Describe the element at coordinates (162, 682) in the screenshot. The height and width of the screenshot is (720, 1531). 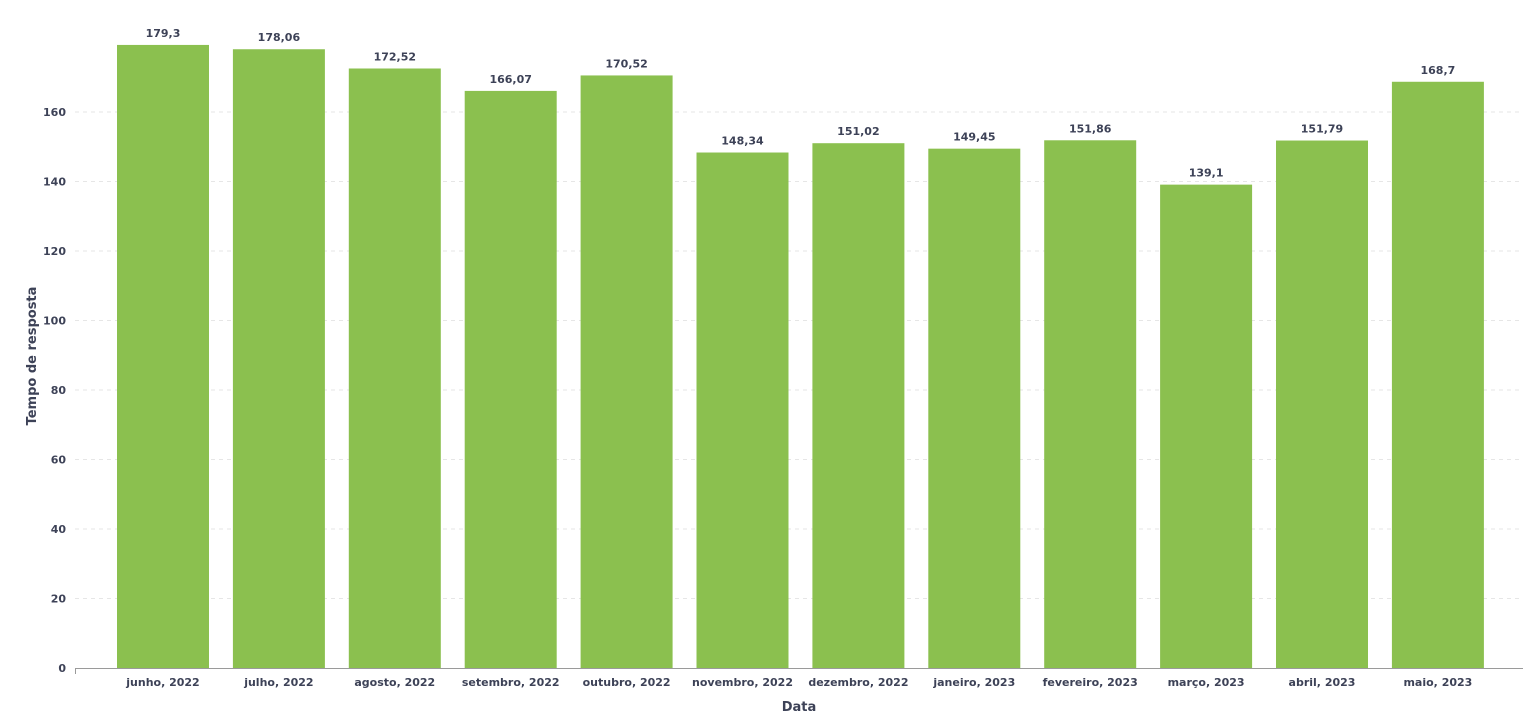
I see `x-tick-label: junho, 2022` at that location.